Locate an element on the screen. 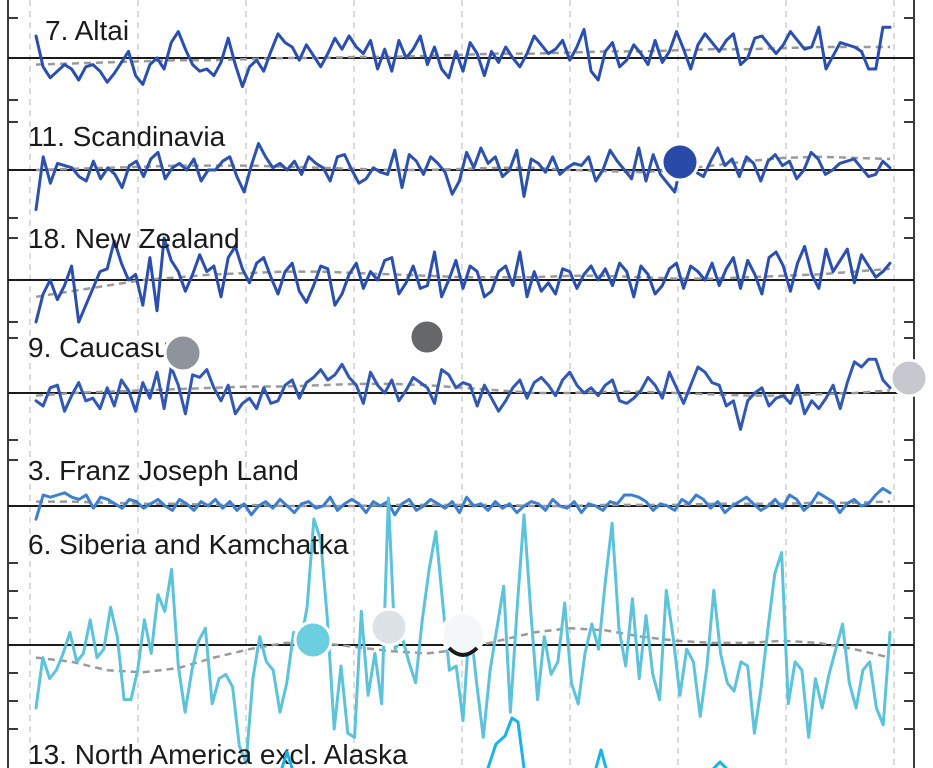 Image resolution: width=933 pixels, height=768 pixels. partial-panel: 13. North America excl. Alaska is located at coordinates (378, 742).